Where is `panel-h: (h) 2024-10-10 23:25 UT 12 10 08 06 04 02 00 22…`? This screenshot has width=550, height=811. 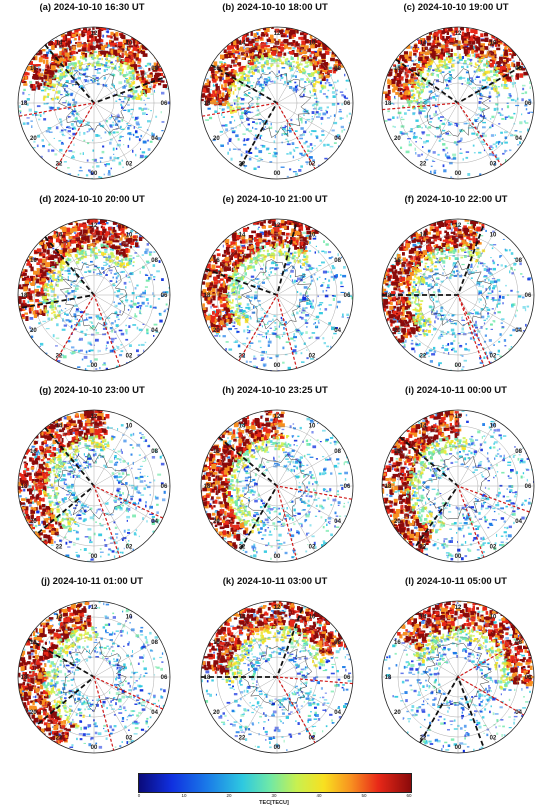 panel-h: (h) 2024-10-10 23:25 UT 12 10 08 06 04 02 00 22… is located at coordinates (275, 479).